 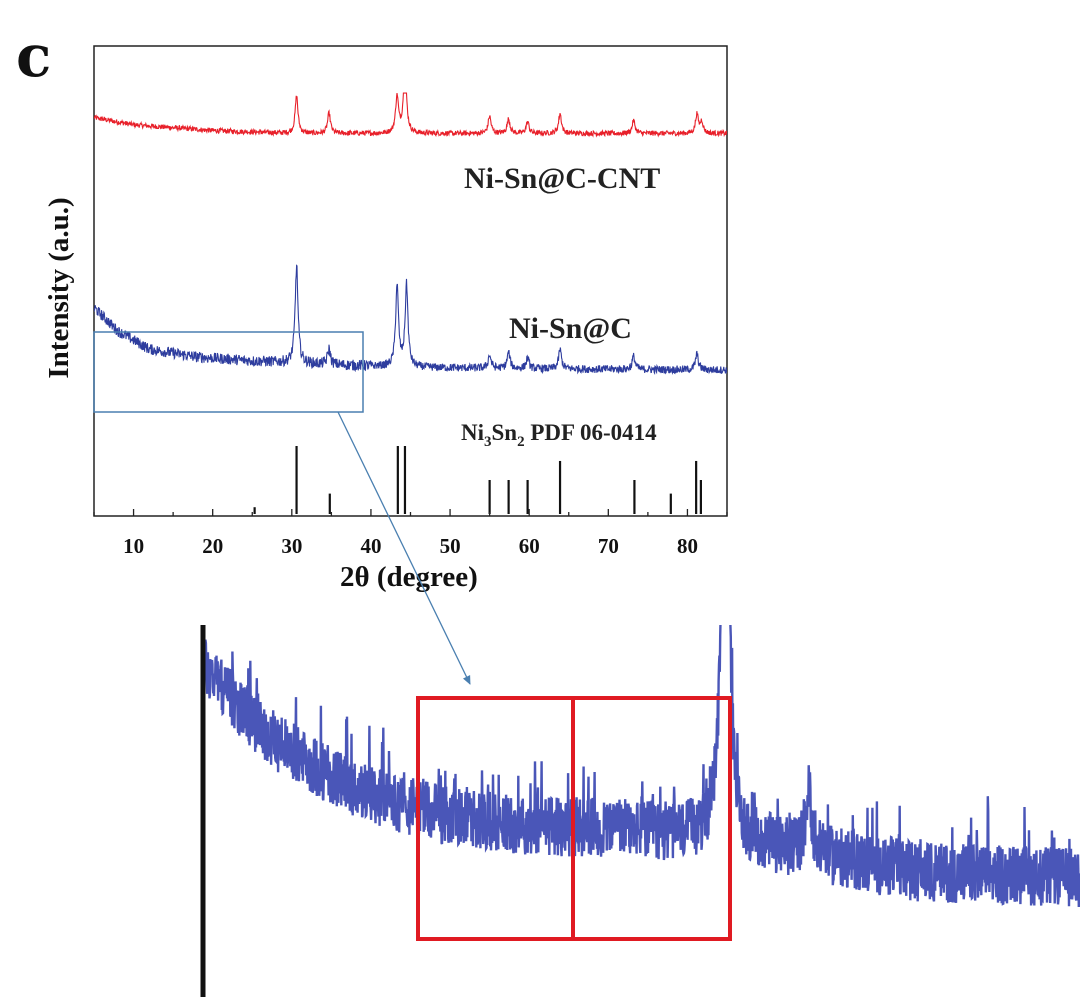 What do you see at coordinates (59, 287) in the screenshot?
I see `y-axis-title: Intensity (a.u.)` at bounding box center [59, 287].